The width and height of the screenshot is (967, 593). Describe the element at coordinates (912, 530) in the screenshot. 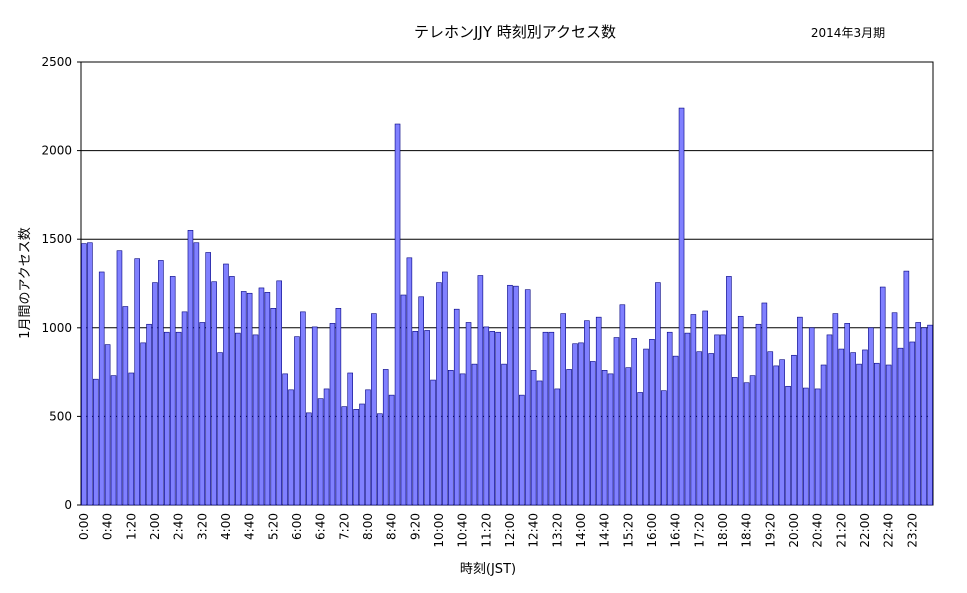

I see `x-tick-label: 23:20` at that location.